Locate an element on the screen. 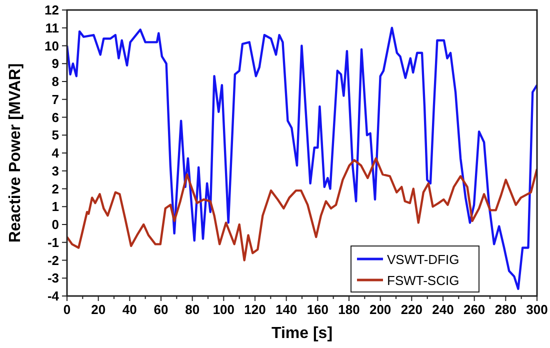 The image size is (550, 348). x-tick-label: 220 is located at coordinates (411, 309).